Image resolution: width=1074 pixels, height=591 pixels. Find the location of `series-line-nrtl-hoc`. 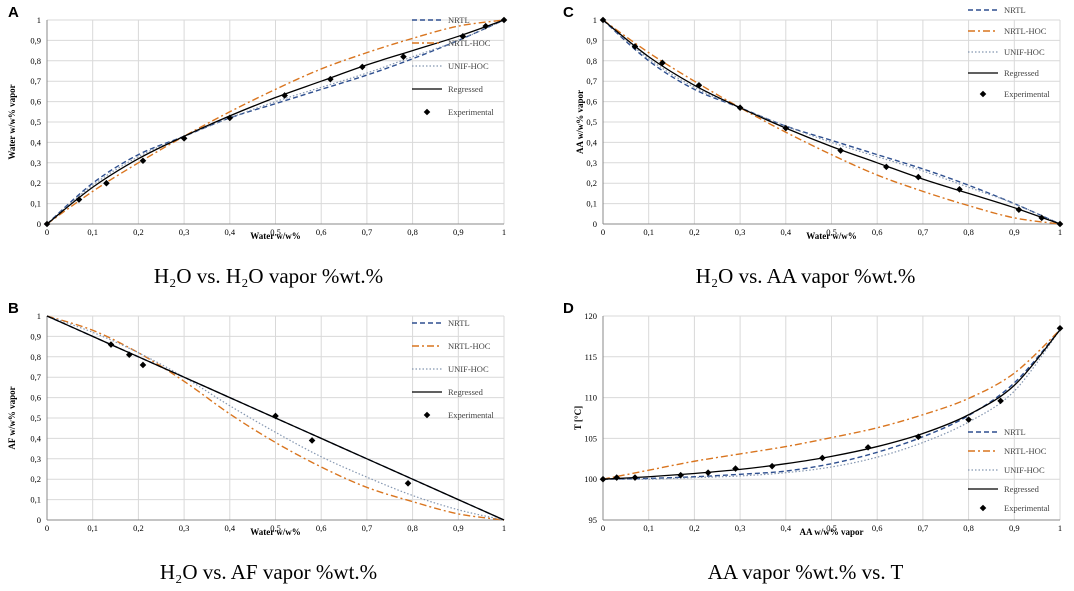

series-line-nrtl-hoc is located at coordinates (275, 122).